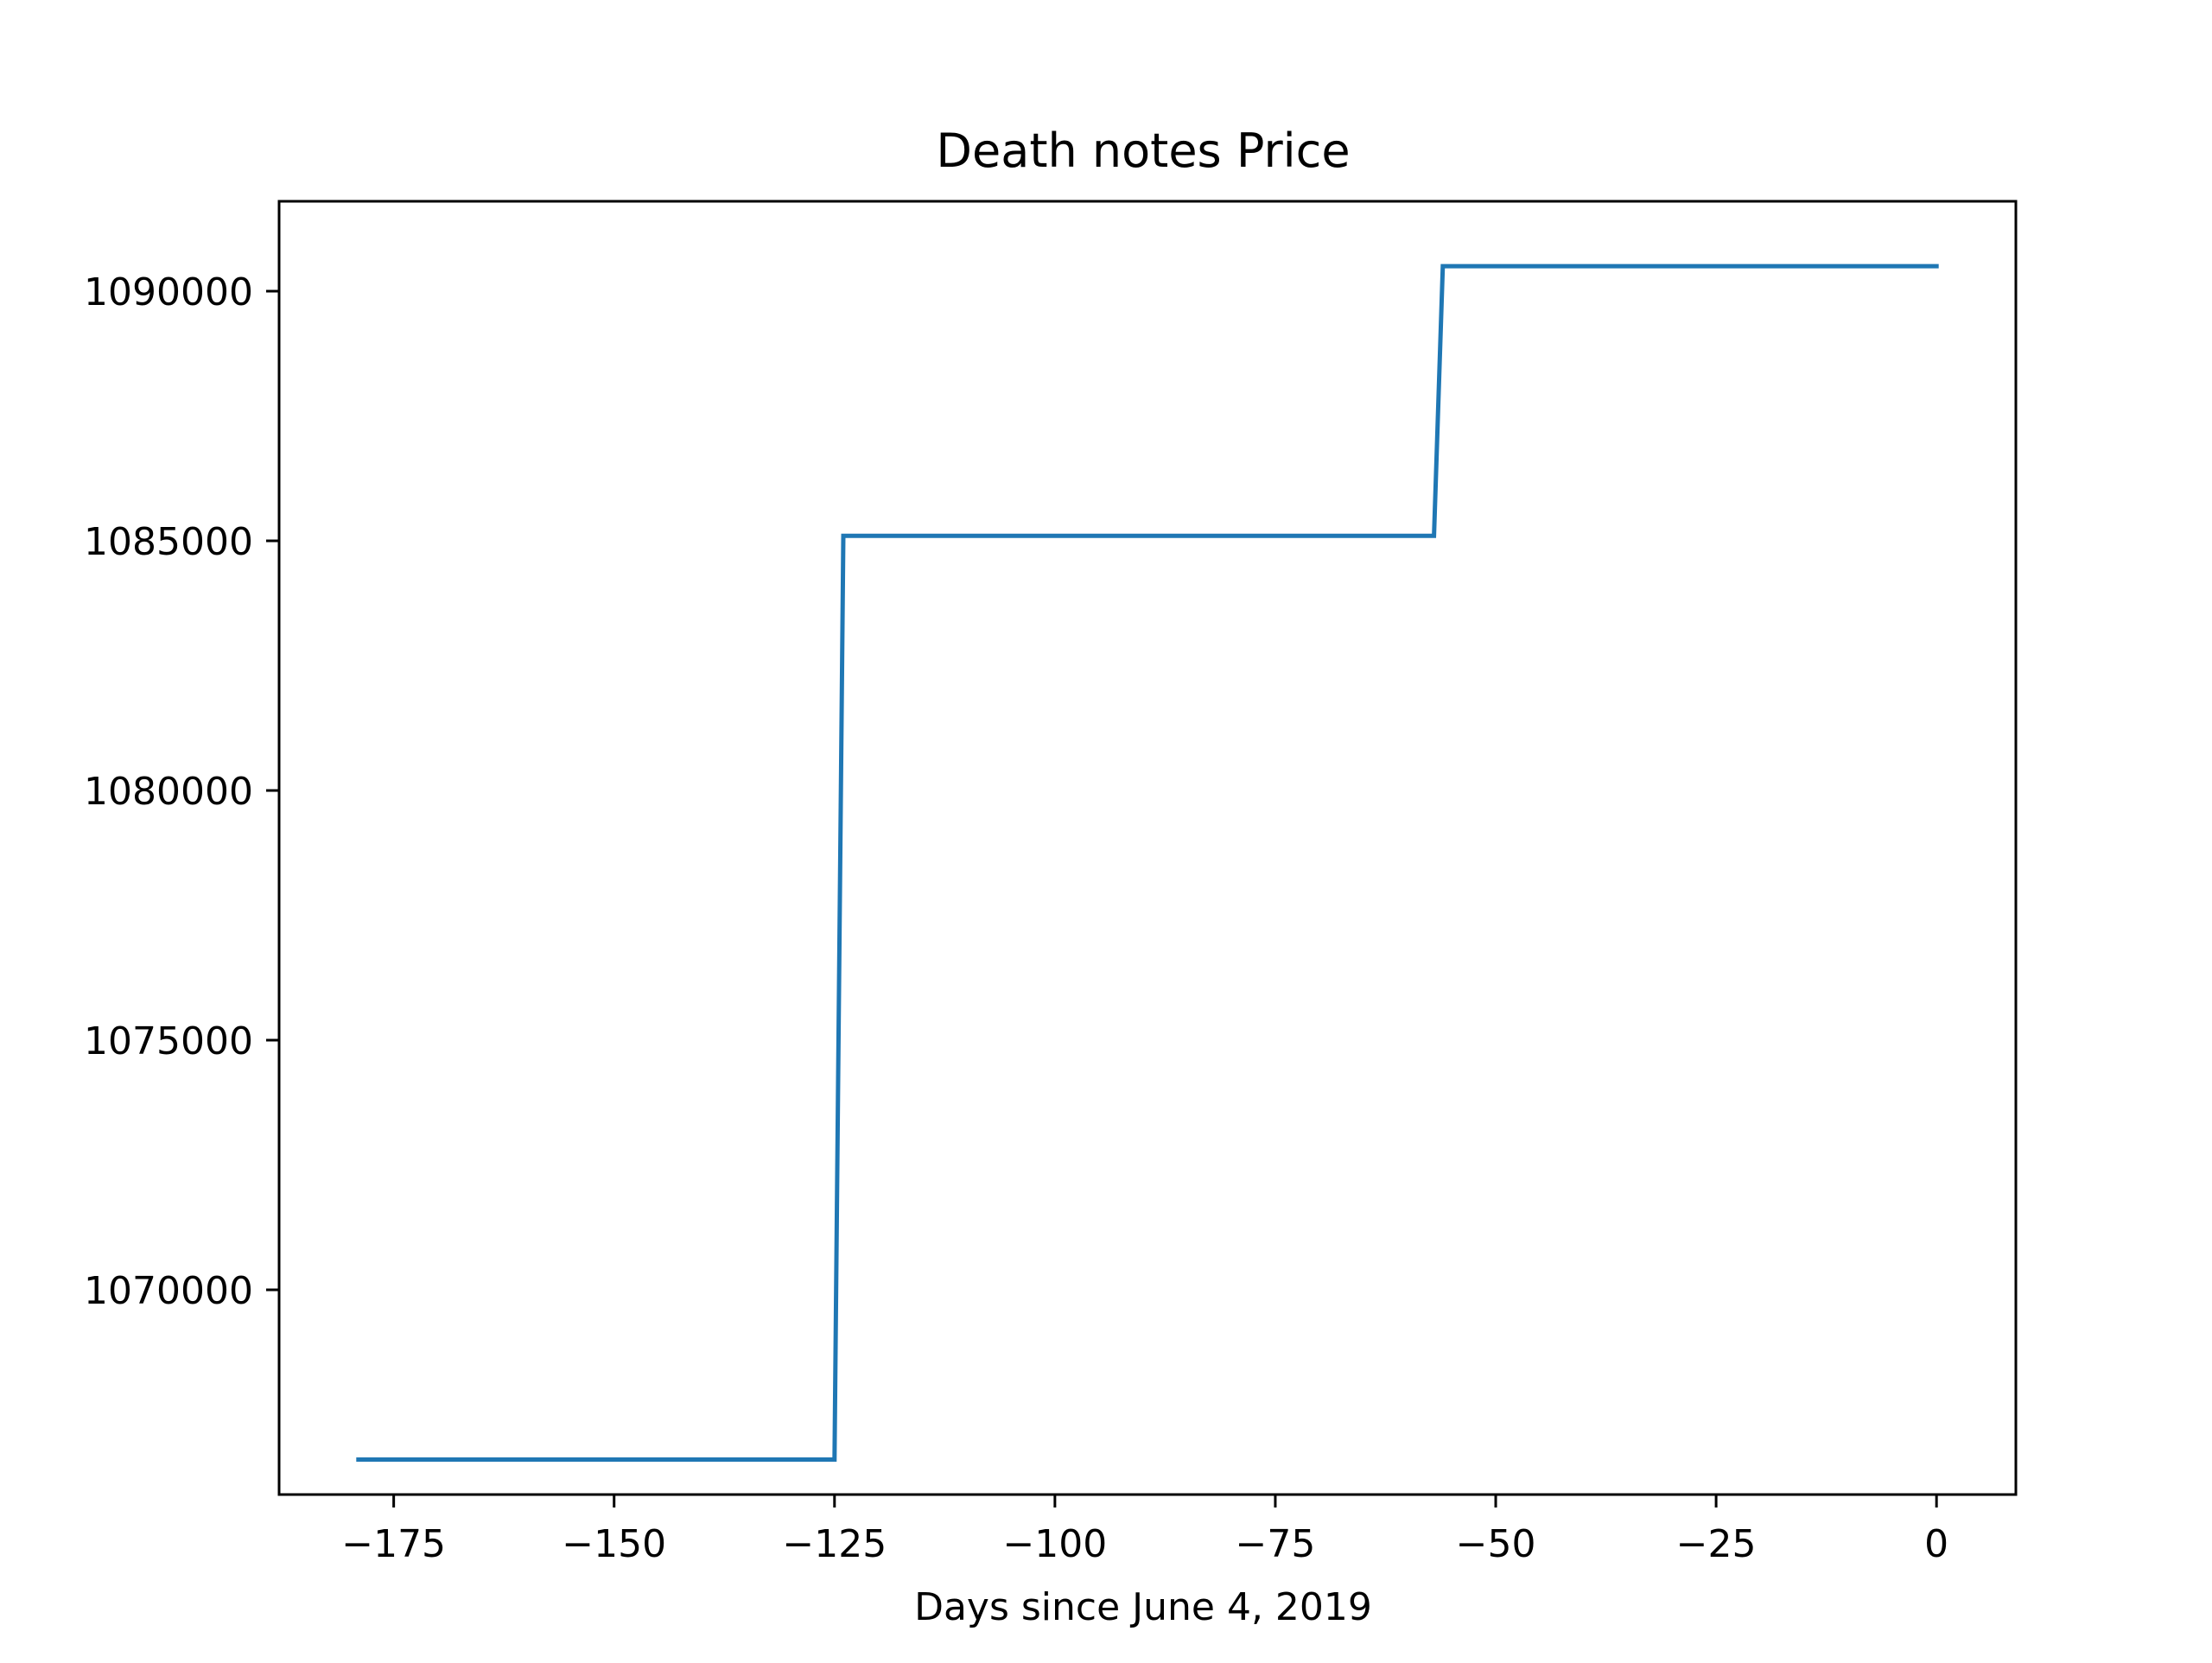  What do you see at coordinates (168, 542) in the screenshot?
I see `y-tick-label: 1085000` at bounding box center [168, 542].